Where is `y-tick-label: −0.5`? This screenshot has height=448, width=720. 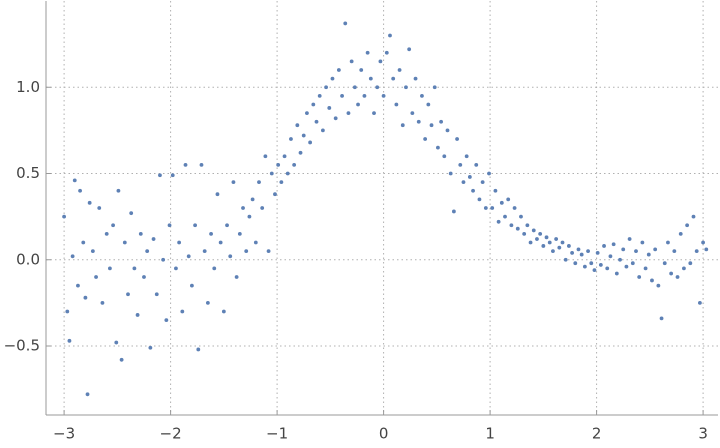
y-tick-label: −0.5 is located at coordinates (22, 346).